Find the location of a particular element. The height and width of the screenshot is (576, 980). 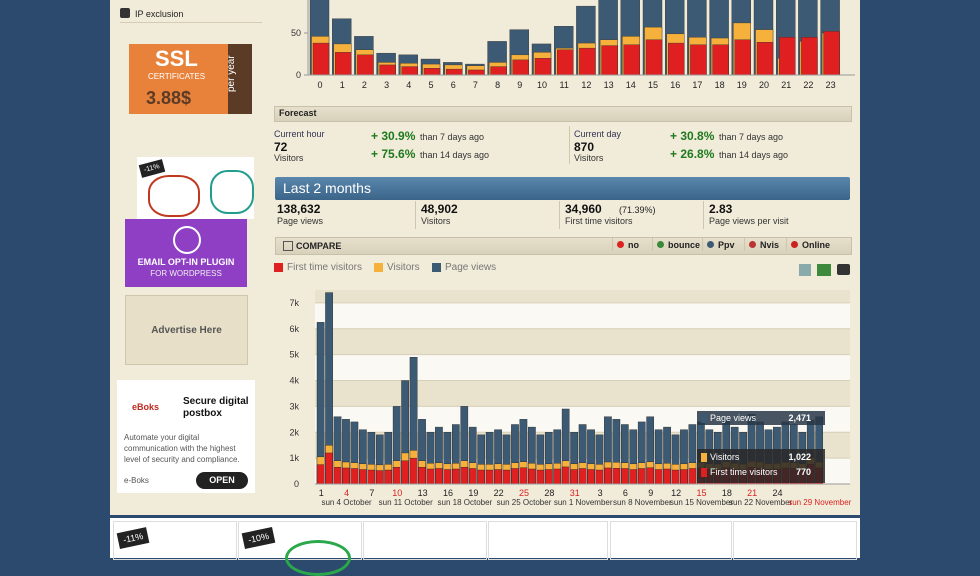

tooltip-name: Visitors is located at coordinates (725, 457).